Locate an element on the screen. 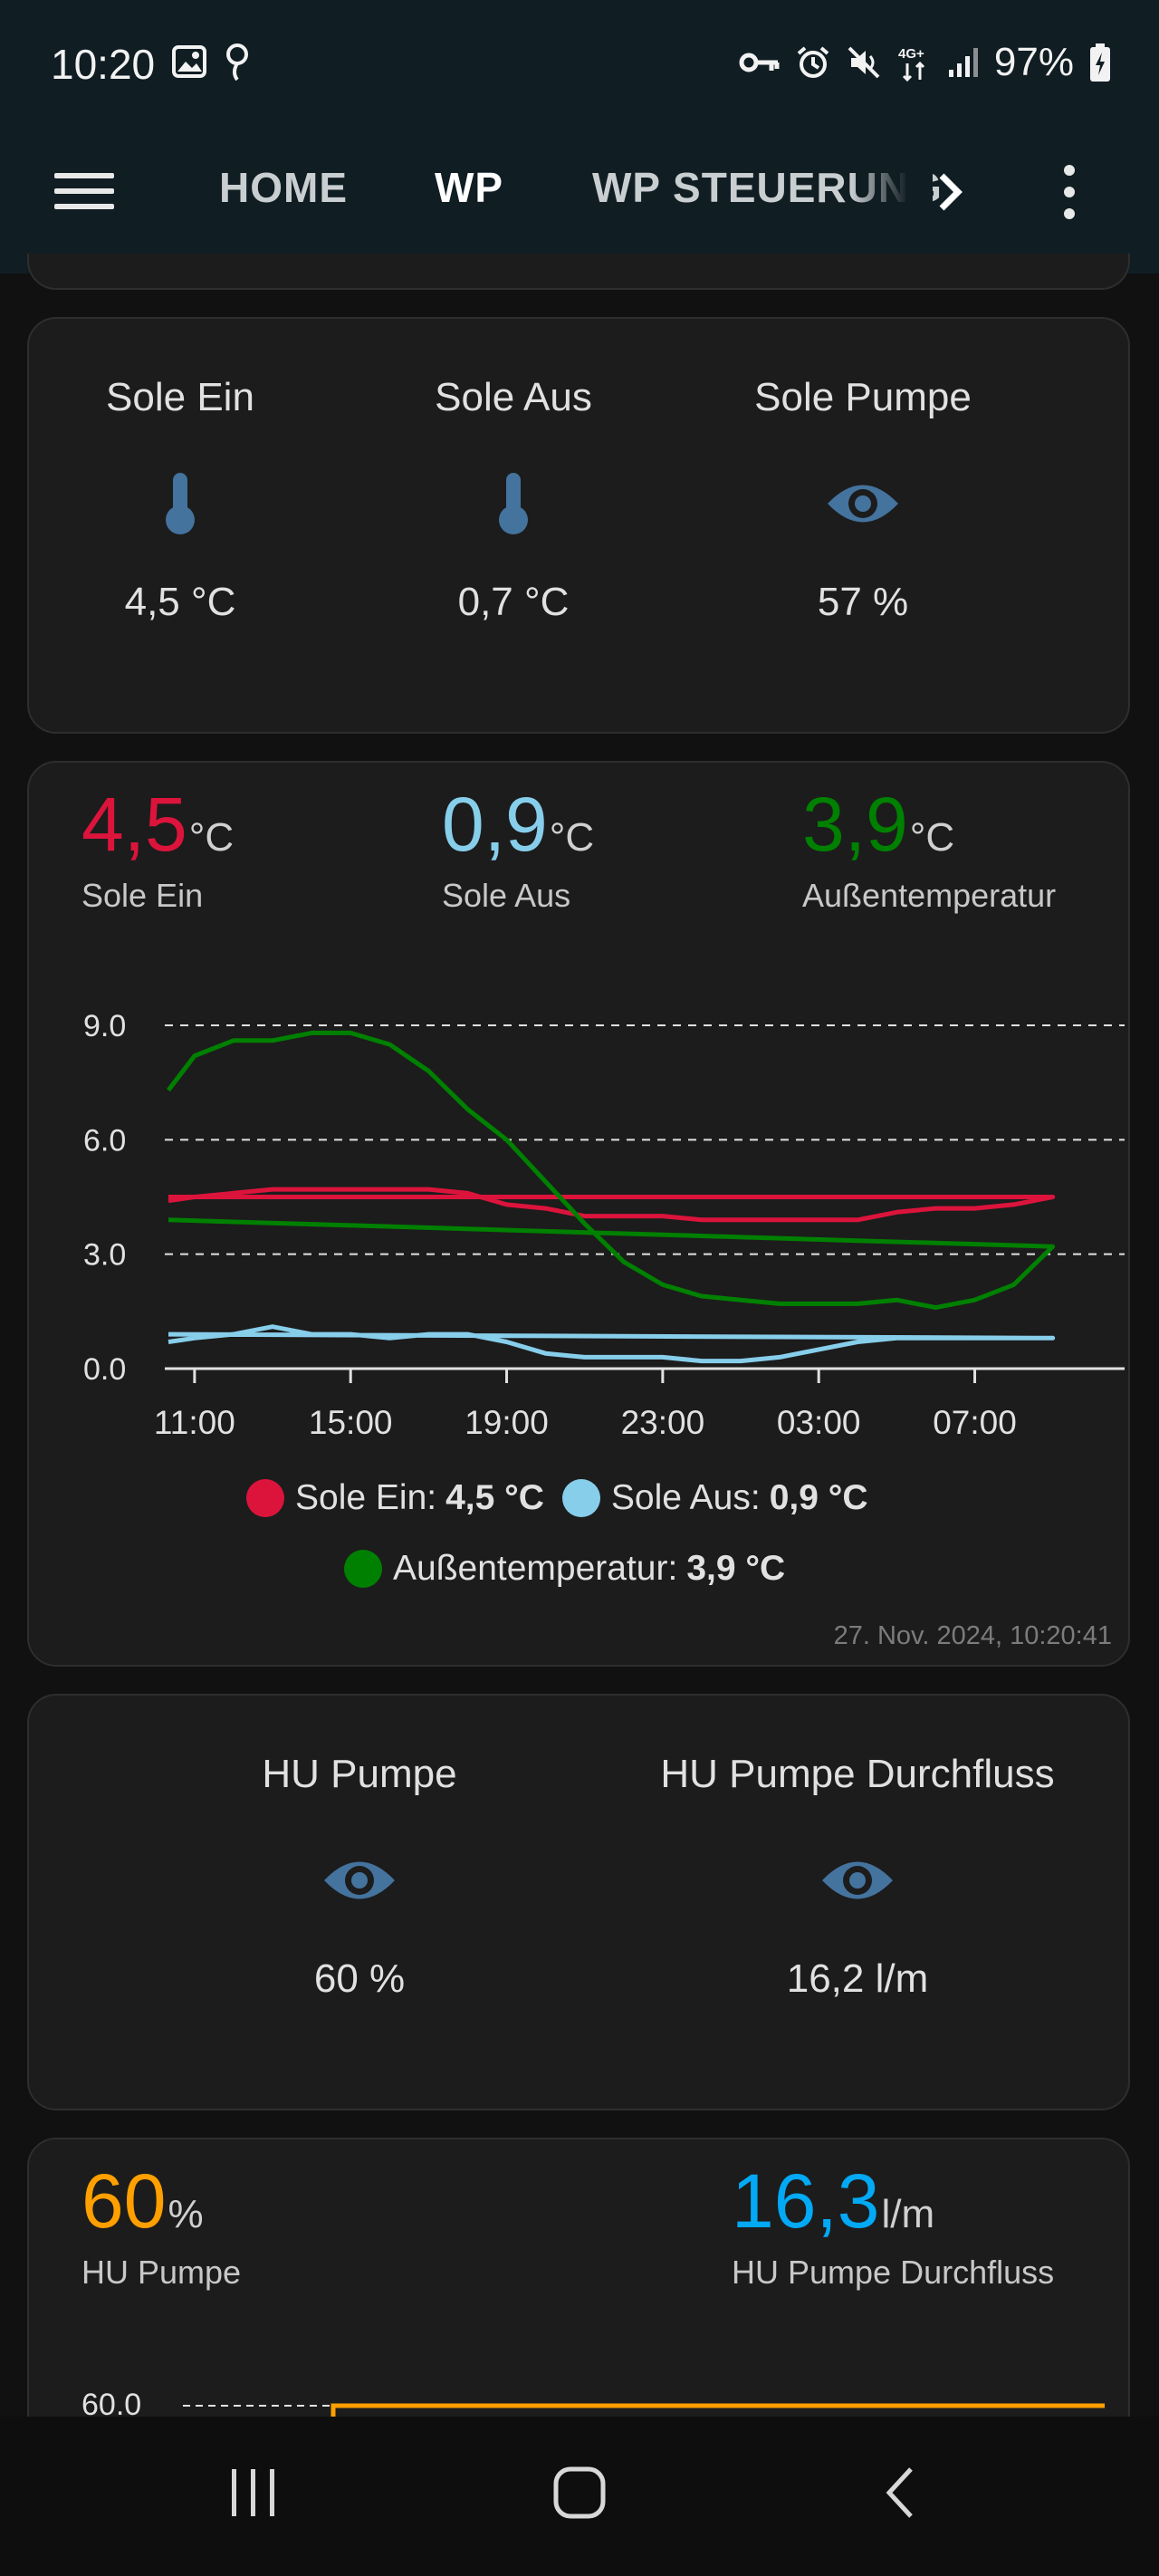  legend-row-1: Sole Ein: 4,5 °C Sole Aus: 0,9 °C is located at coordinates (566, 1498).